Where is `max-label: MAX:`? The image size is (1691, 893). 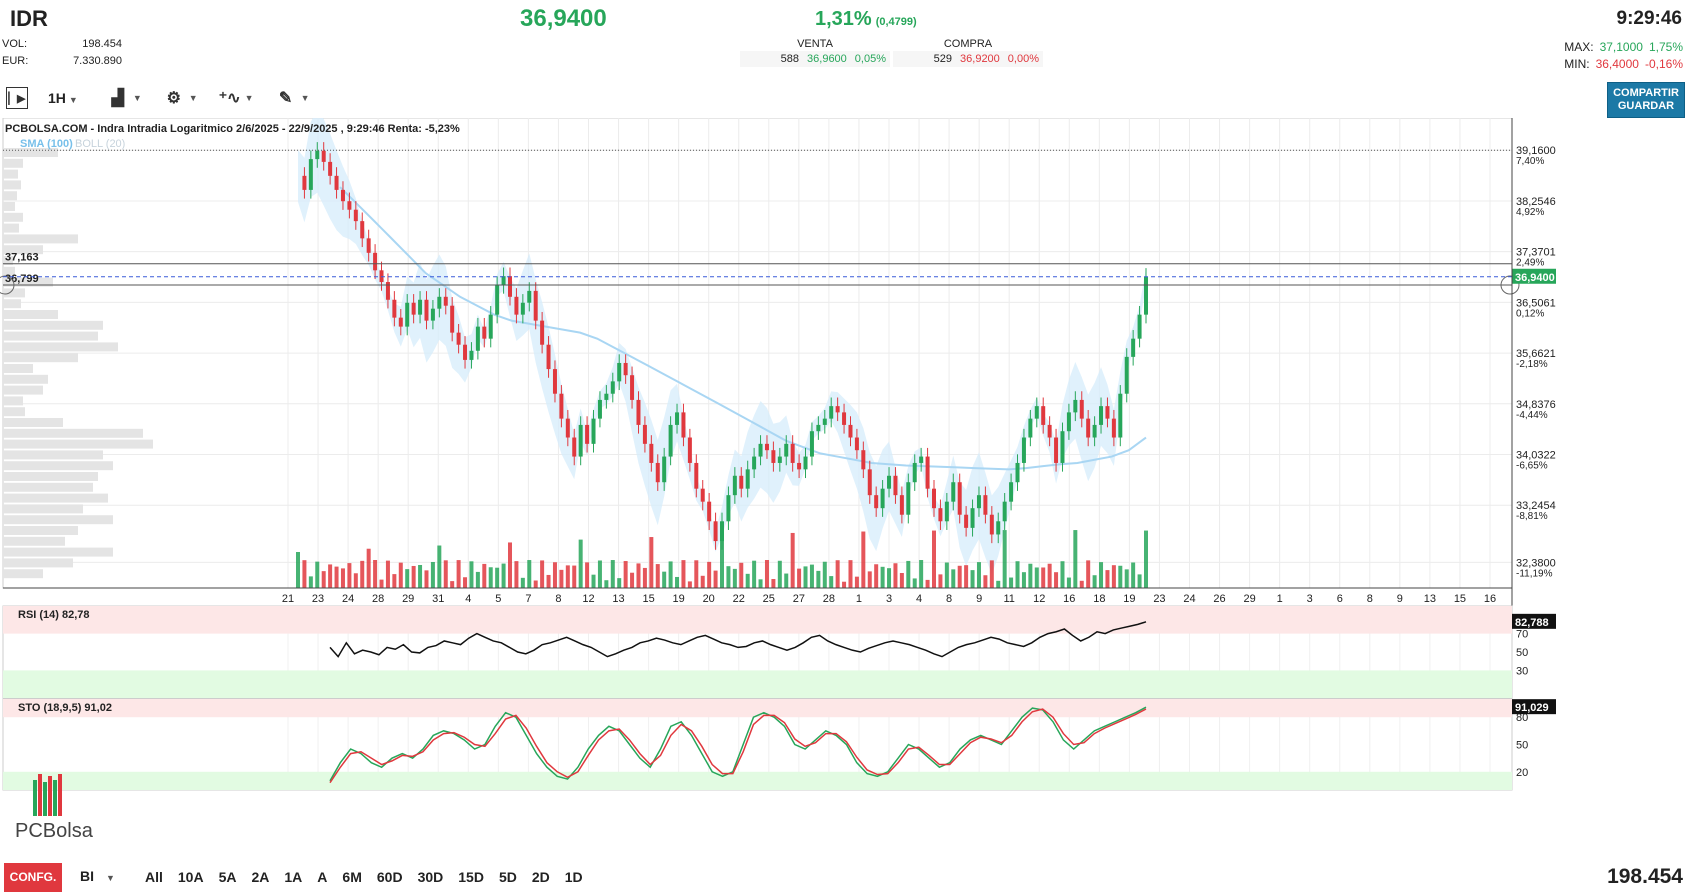
max-label: MAX: is located at coordinates (1579, 47).